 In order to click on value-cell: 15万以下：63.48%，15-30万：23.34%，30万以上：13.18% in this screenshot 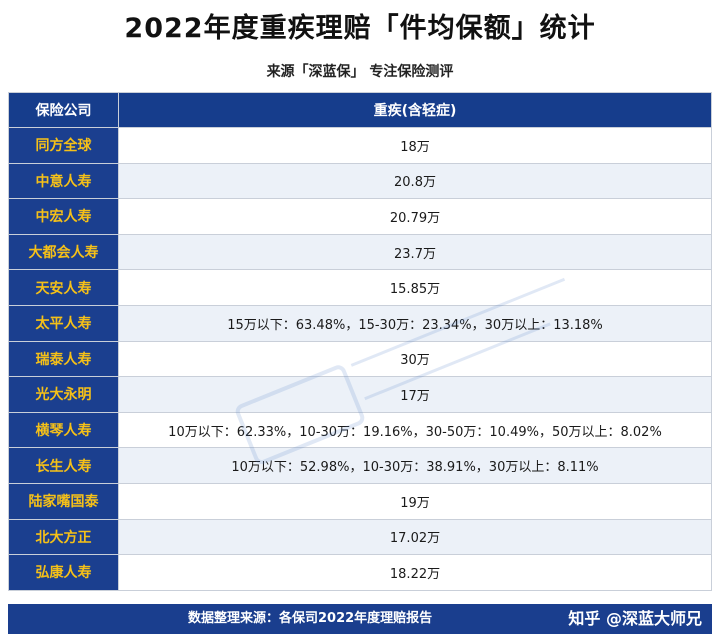, I will do `click(415, 323)`.